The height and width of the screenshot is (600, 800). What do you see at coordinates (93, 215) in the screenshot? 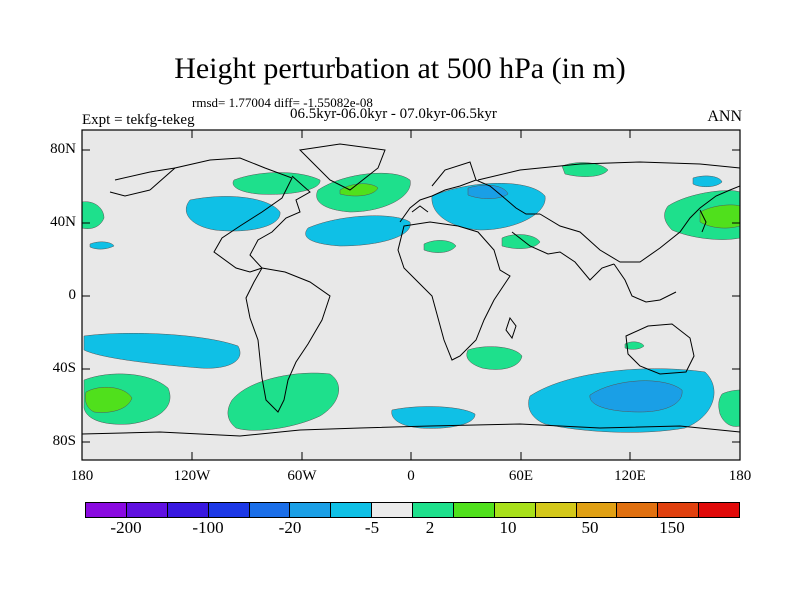
I see `contour-positive-west-edge` at bounding box center [93, 215].